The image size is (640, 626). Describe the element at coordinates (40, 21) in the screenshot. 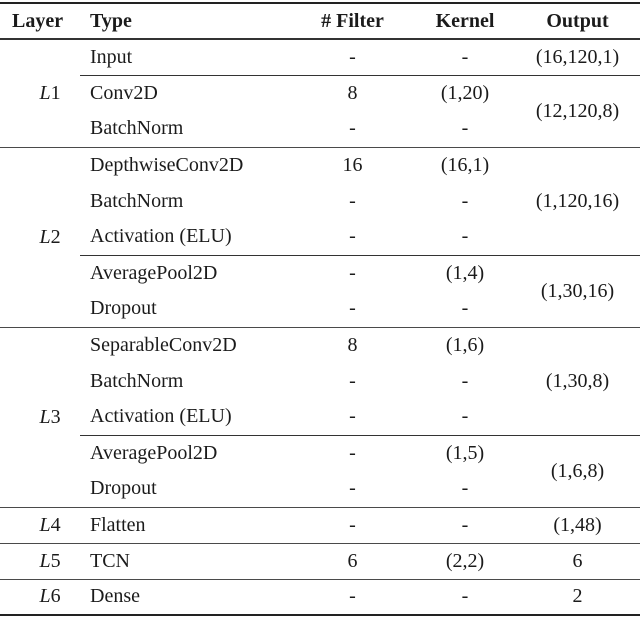

I see `header-layer: Layer` at that location.